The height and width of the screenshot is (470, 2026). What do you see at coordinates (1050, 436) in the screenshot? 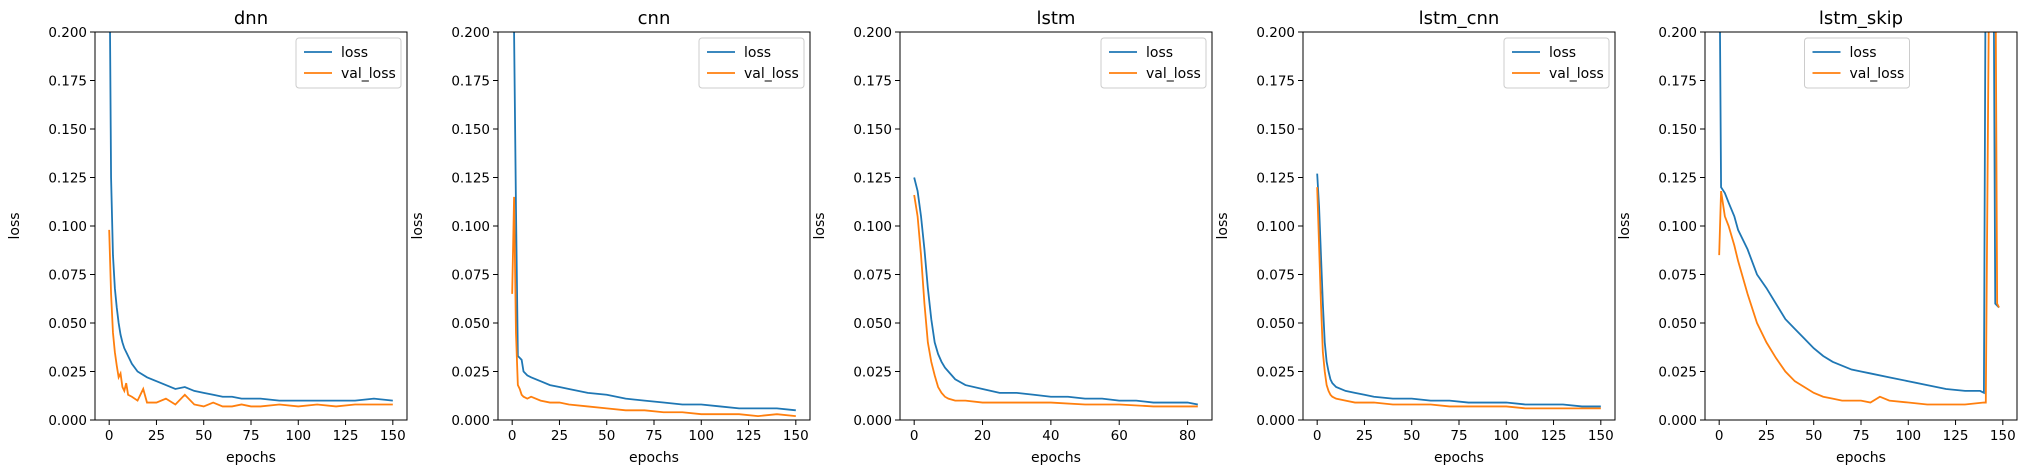
I see `x-tick-label: 40` at bounding box center [1050, 436].